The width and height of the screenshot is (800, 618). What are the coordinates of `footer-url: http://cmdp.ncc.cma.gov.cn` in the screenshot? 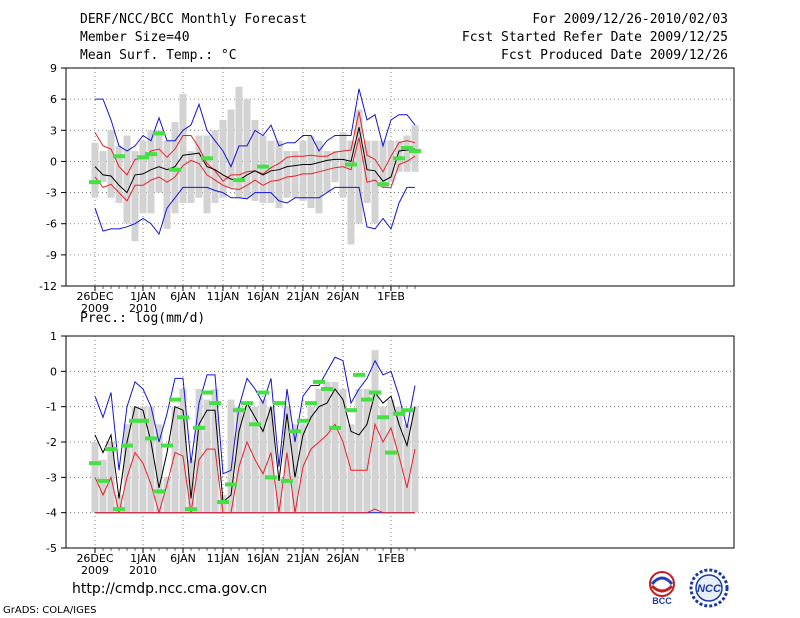 It's located at (170, 589).